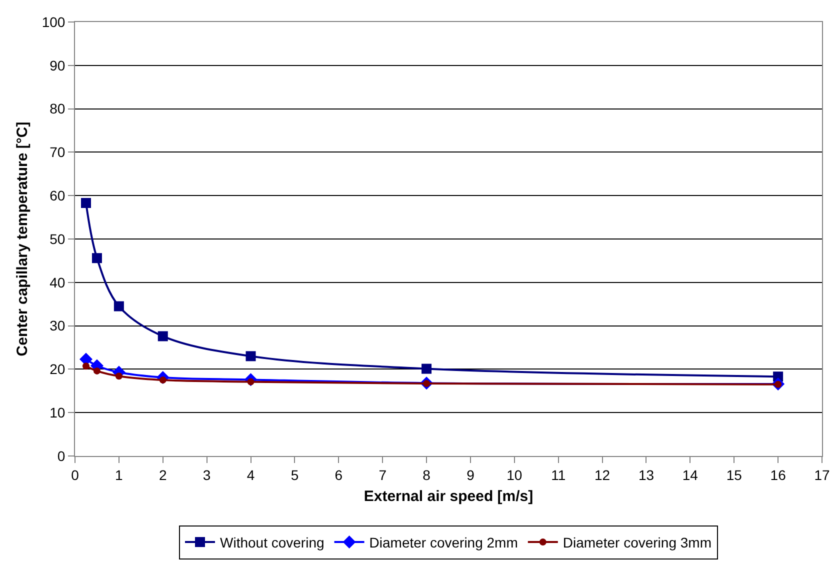  Describe the element at coordinates (778, 474) in the screenshot. I see `x-tick-label: 16` at that location.